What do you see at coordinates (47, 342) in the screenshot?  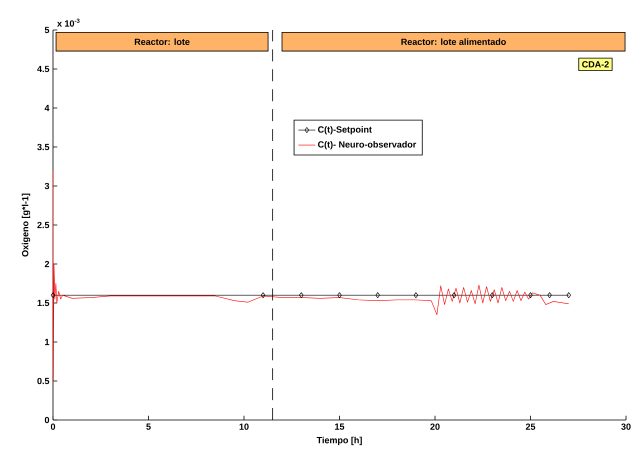 I see `y-tick-label: 1` at bounding box center [47, 342].